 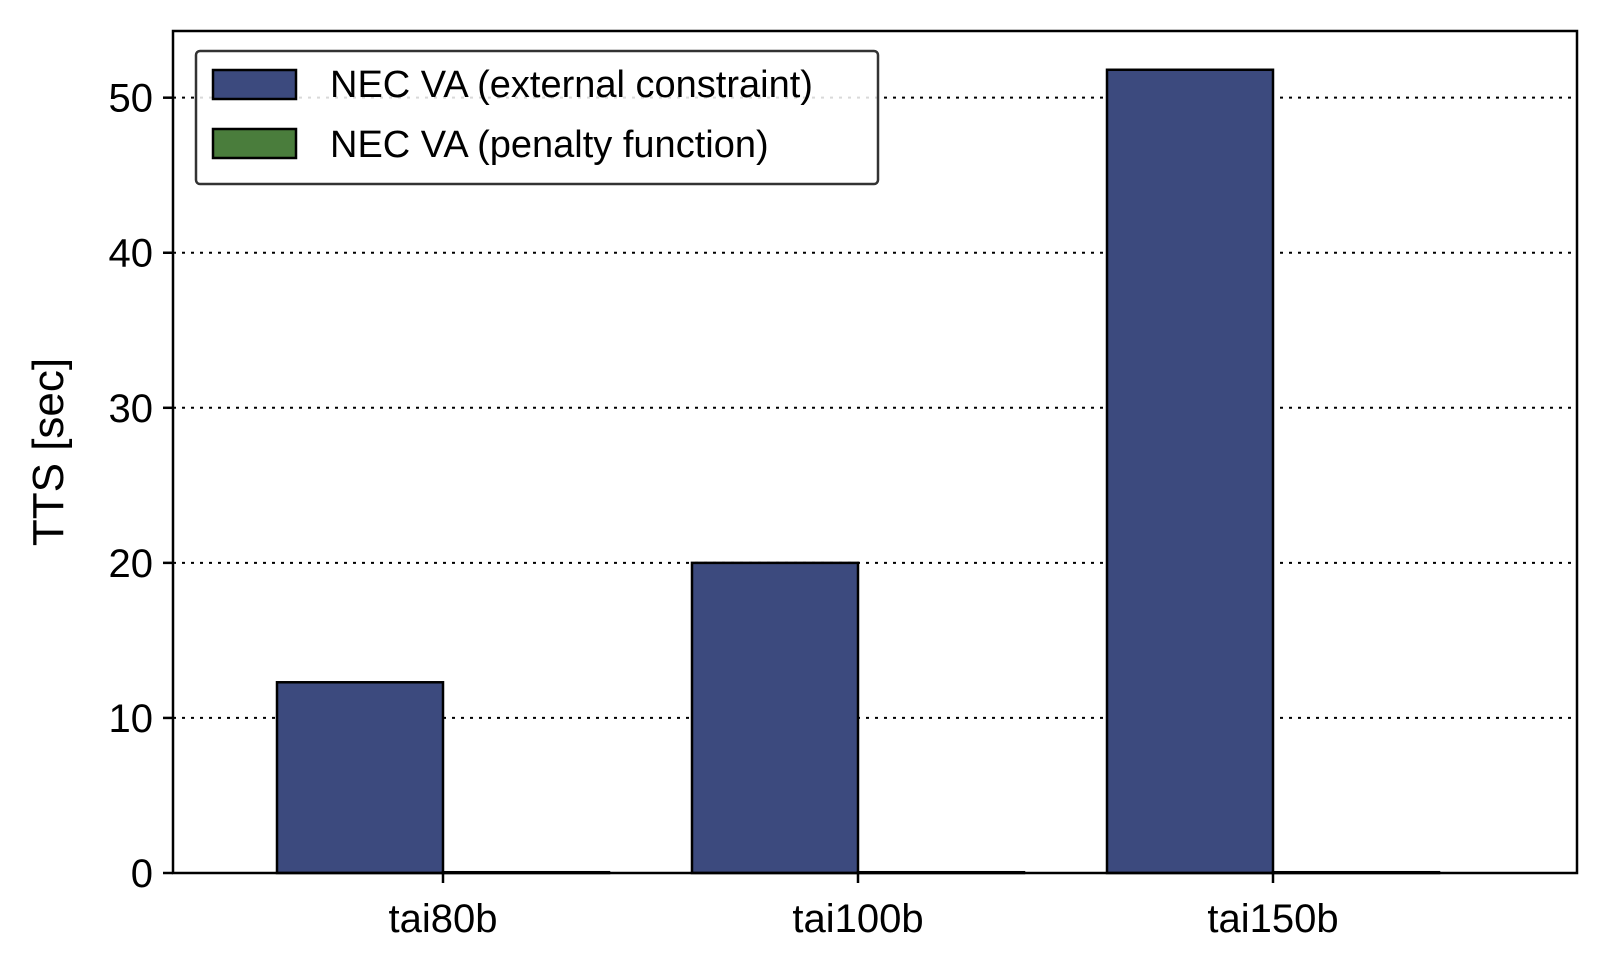 I want to click on y-tick-label-50: 50, so click(x=131, y=99).